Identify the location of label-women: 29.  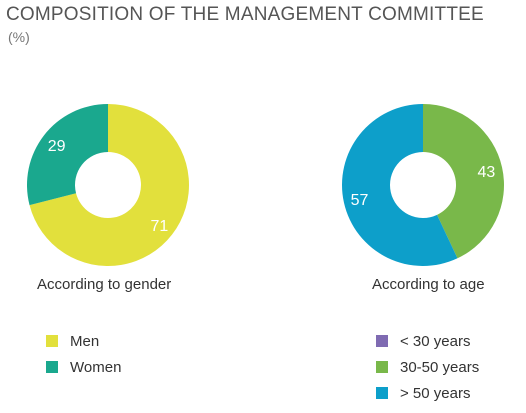
(57, 146).